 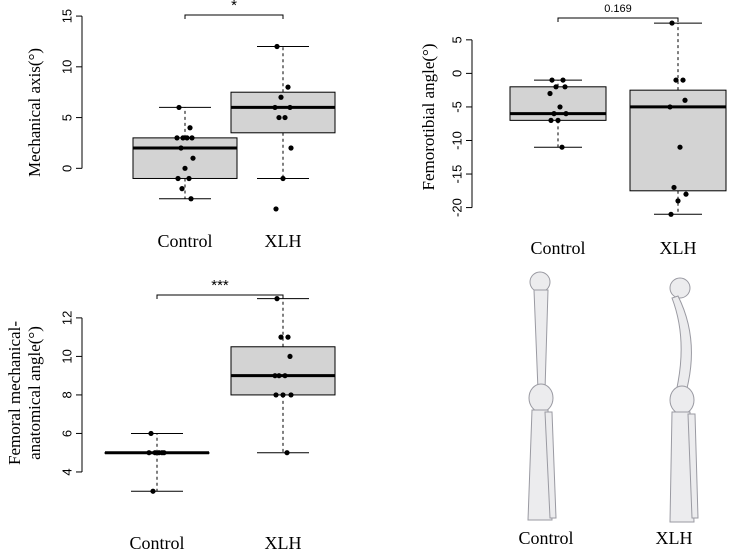 What do you see at coordinates (428, 116) in the screenshot?
I see `y-axis-label: Femorotibial angle(°)` at bounding box center [428, 116].